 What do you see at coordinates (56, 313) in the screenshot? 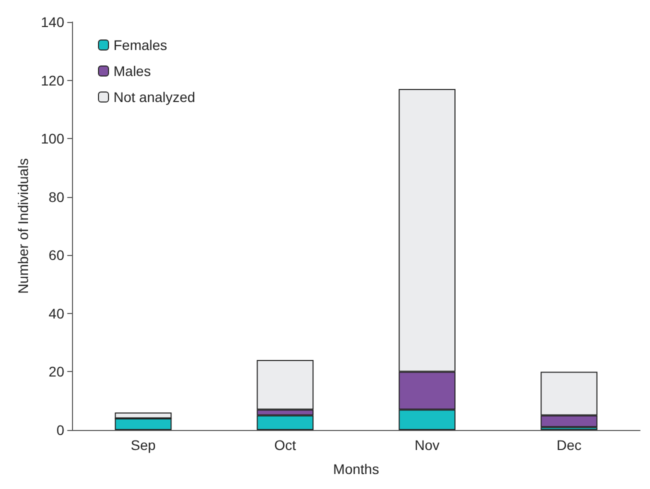
I see `y-tick-label: 40` at bounding box center [56, 313].